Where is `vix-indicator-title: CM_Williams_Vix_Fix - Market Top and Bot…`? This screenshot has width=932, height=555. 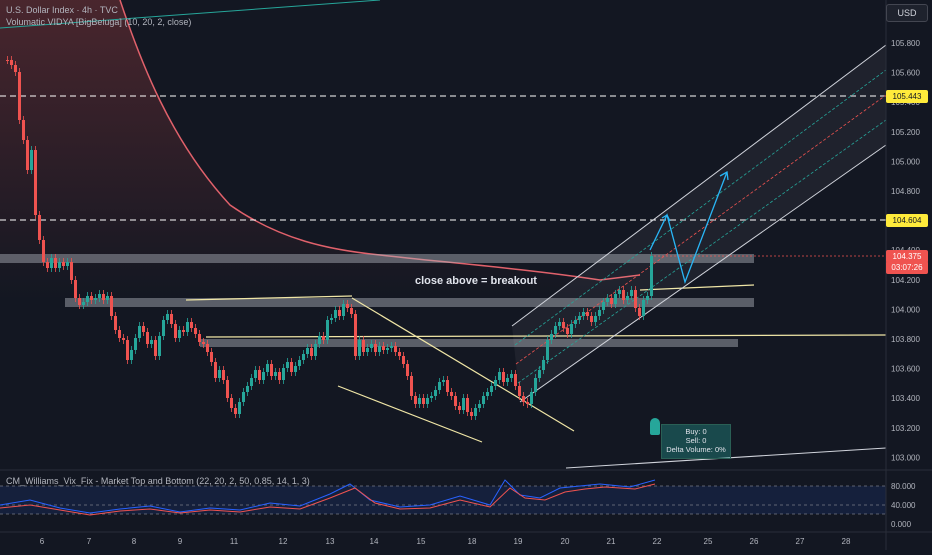
vix-indicator-title: CM_Williams_Vix_Fix - Market Top and Bot… is located at coordinates (158, 481).